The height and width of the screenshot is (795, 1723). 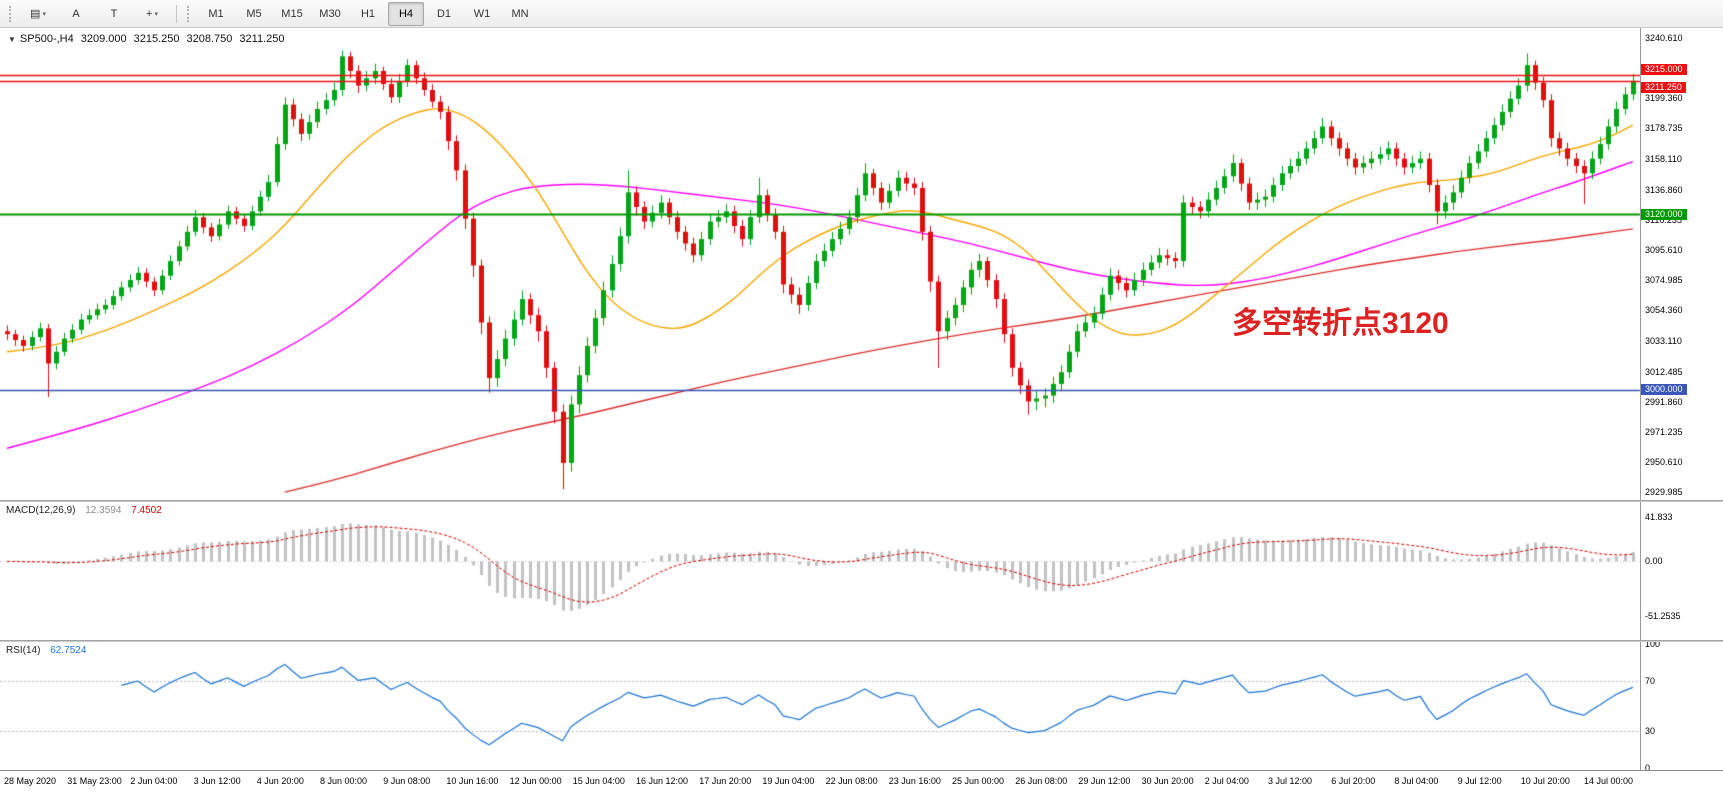 I want to click on time-axis-label: 25 Jun 00:00, so click(x=978, y=781).